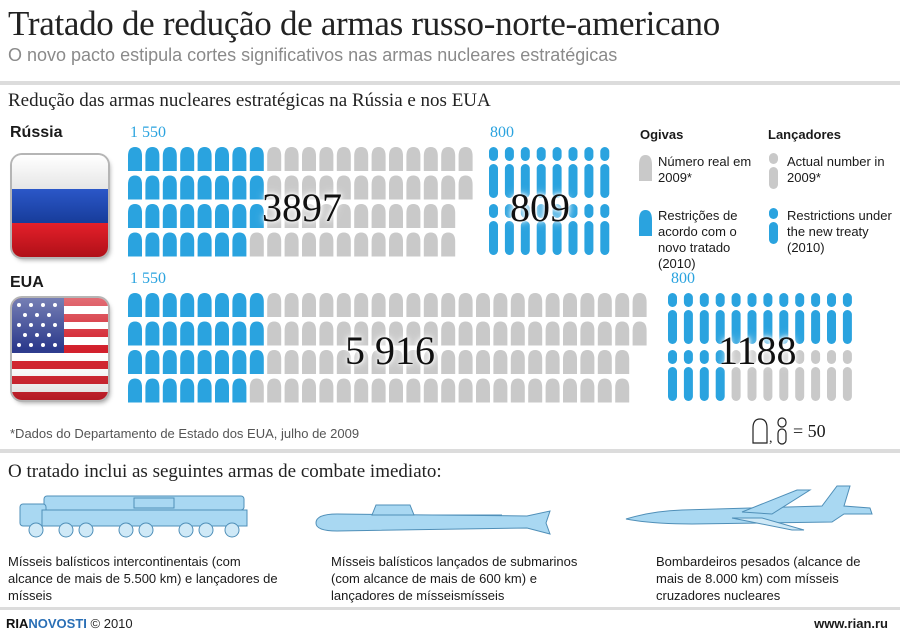 Image resolution: width=900 pixels, height=633 pixels. Describe the element at coordinates (109, 623) in the screenshot. I see `copyright-text: © 2010` at that location.